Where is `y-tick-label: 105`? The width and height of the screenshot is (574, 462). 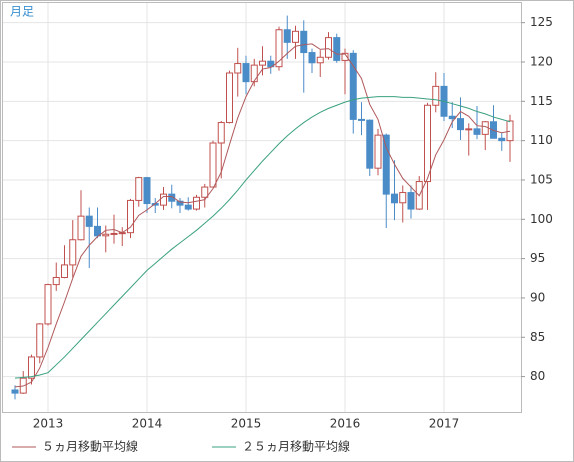
y-tick-label: 105 is located at coordinates (541, 179).